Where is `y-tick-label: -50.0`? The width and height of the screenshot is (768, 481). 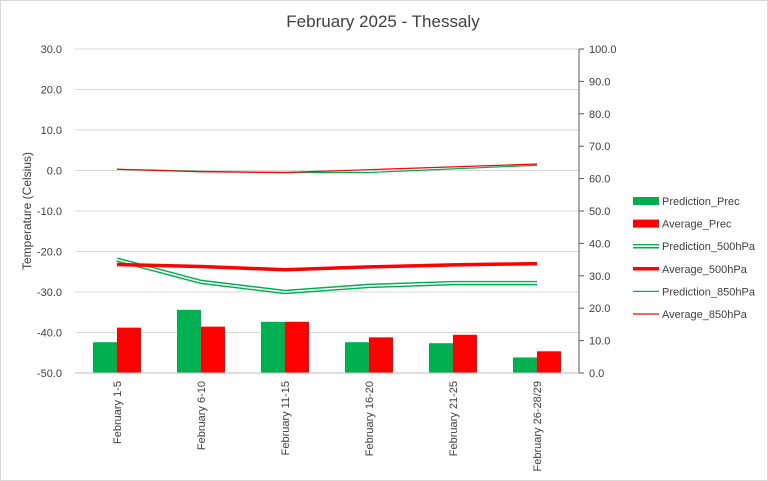 y-tick-label: -50.0 is located at coordinates (49, 374).